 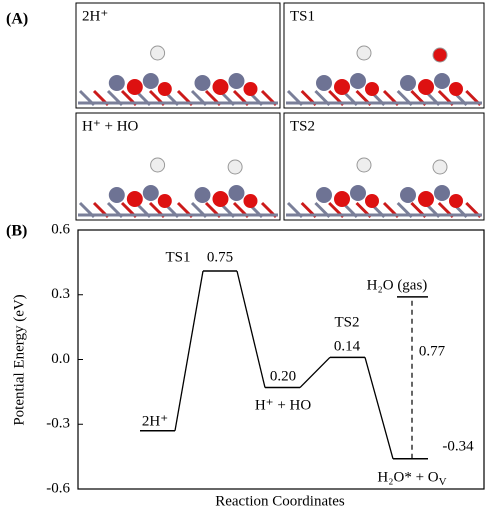 I want to click on energy-annotation: -0.34, so click(x=458, y=446).